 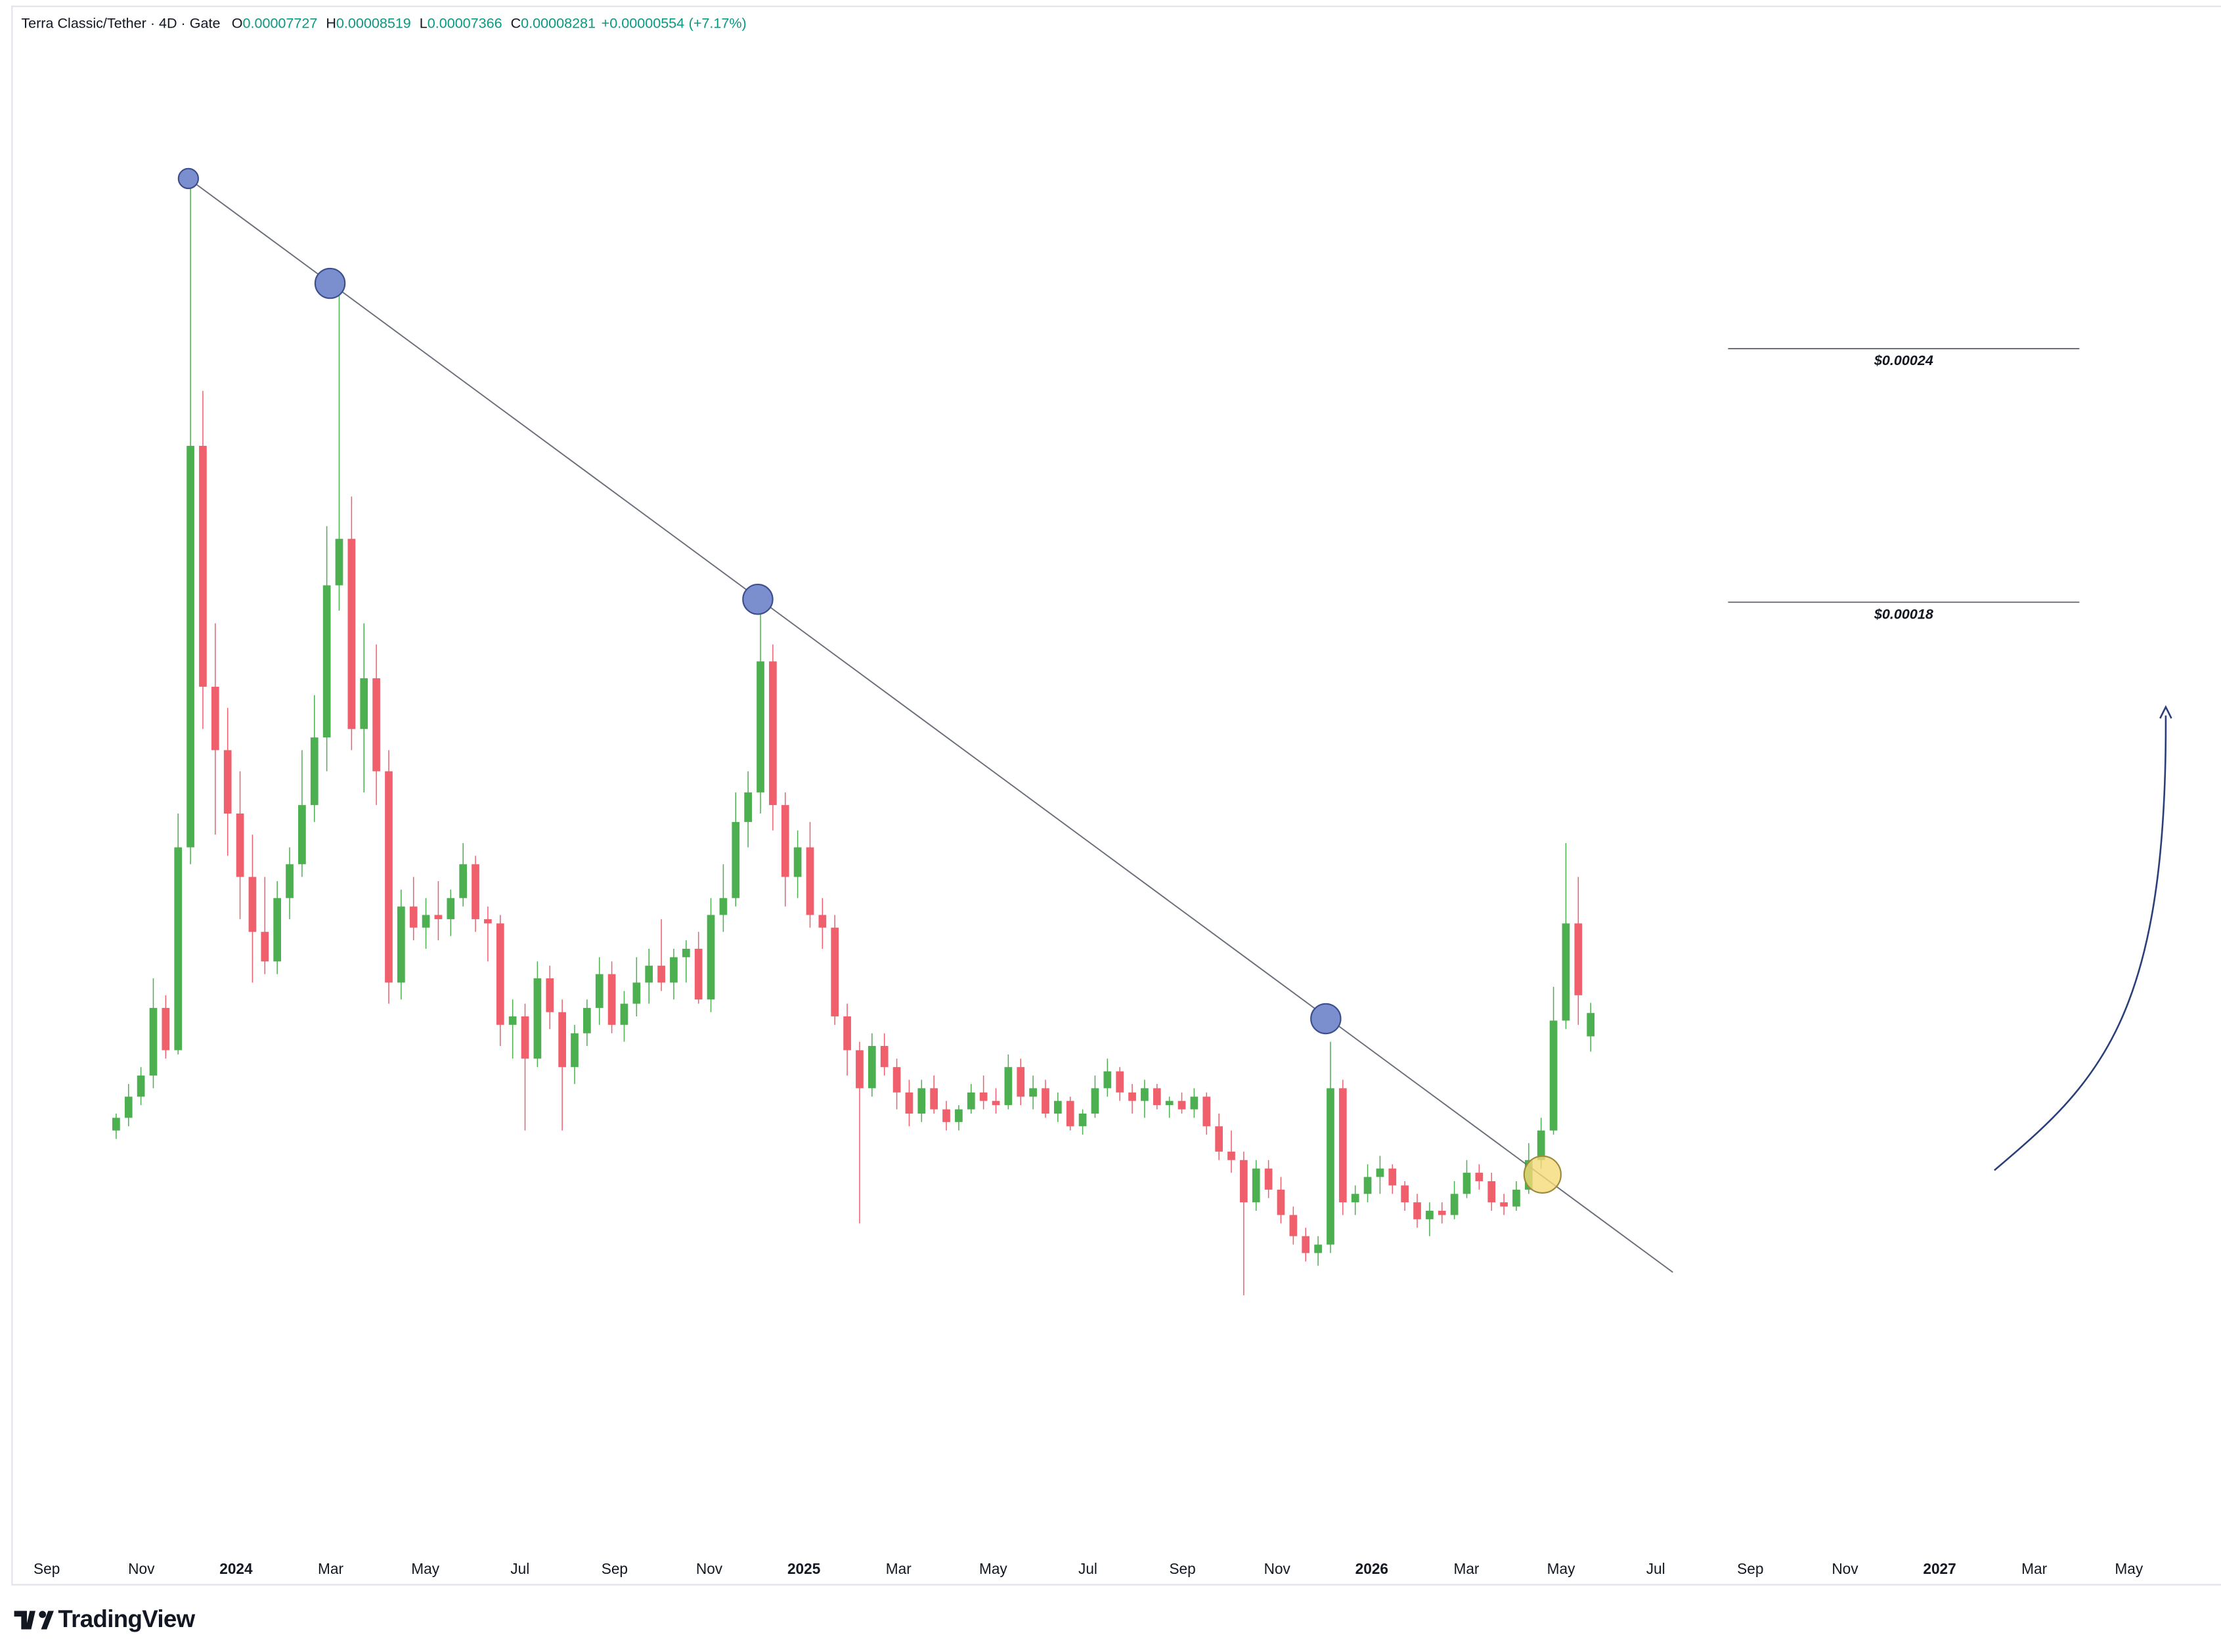 I want to click on levels: $0.00024 $0.00018, so click(x=1904, y=485).